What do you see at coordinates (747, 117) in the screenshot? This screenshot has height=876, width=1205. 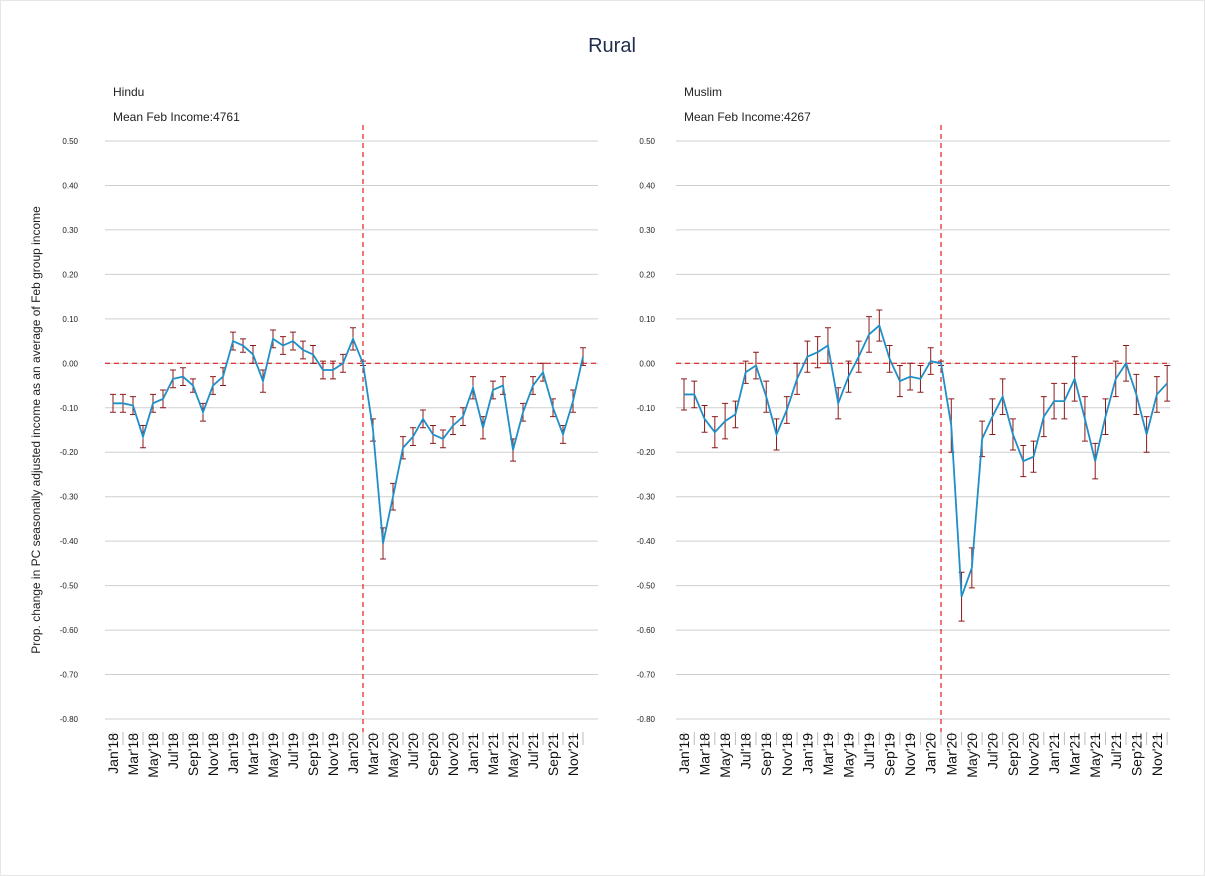 I see `panel-subtitle: Mean Feb Income:4267` at bounding box center [747, 117].